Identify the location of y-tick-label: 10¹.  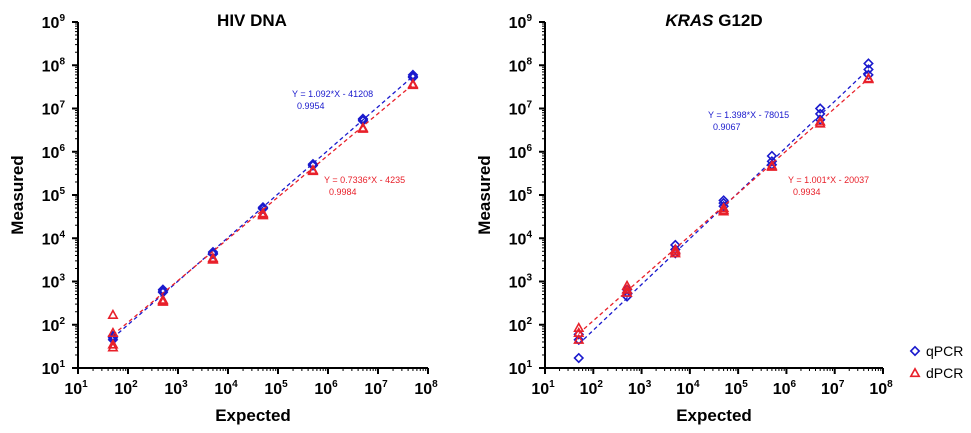
(521, 368).